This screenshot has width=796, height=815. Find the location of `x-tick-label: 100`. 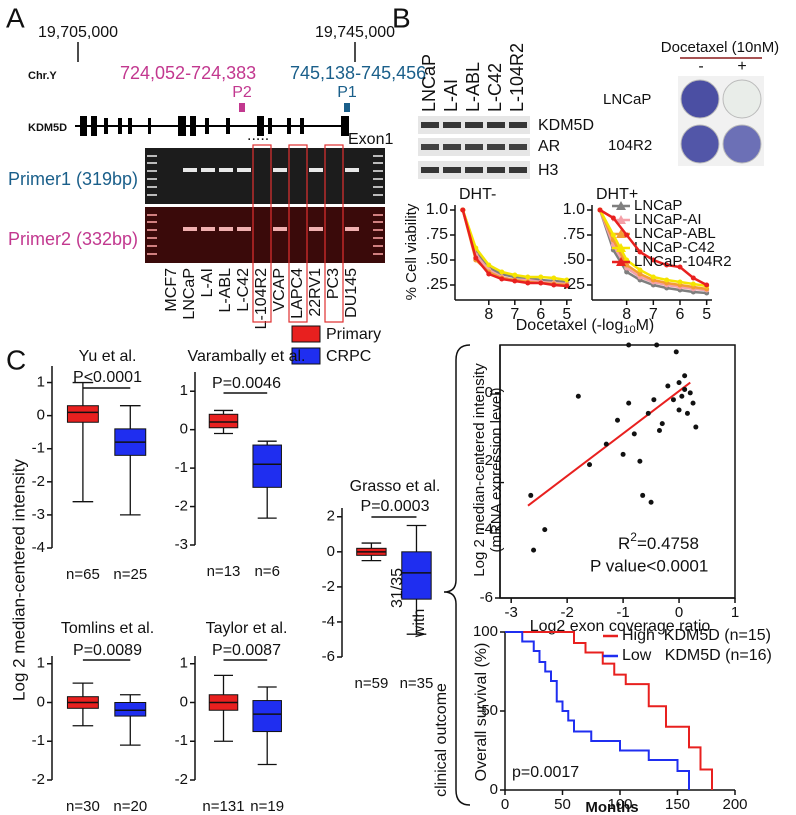

x-tick-label: 100 is located at coordinates (619, 804).